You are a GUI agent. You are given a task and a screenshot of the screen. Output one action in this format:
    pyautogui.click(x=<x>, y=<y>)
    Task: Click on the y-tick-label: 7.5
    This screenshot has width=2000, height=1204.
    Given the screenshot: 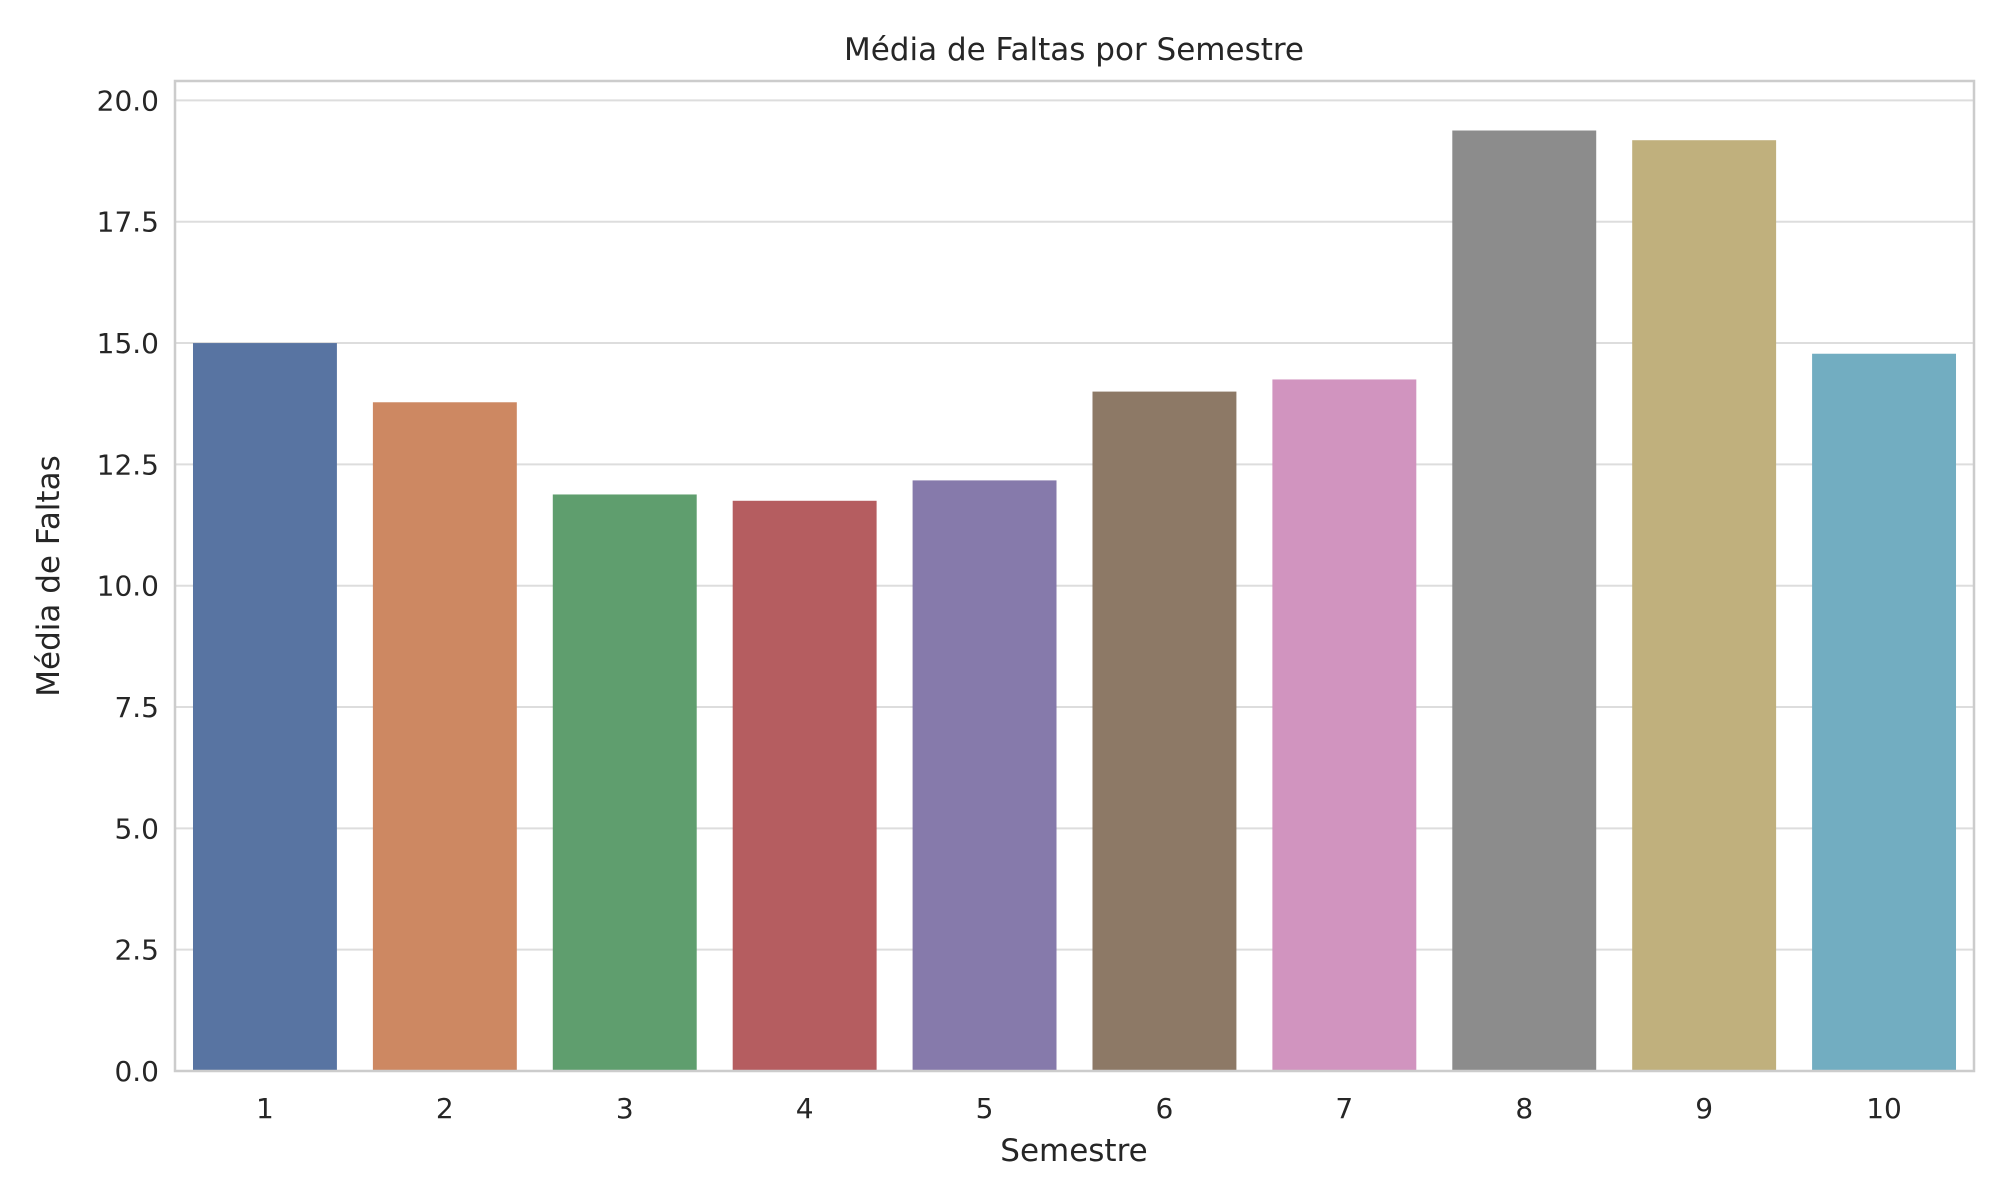 What is the action you would take?
    pyautogui.click(x=136, y=707)
    